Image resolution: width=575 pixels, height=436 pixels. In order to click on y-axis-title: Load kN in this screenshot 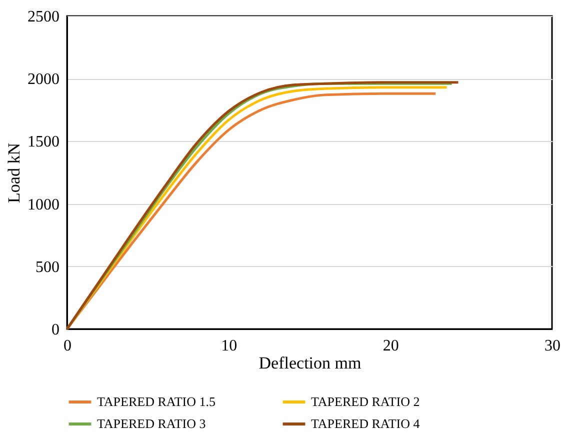, I will do `click(14, 173)`.